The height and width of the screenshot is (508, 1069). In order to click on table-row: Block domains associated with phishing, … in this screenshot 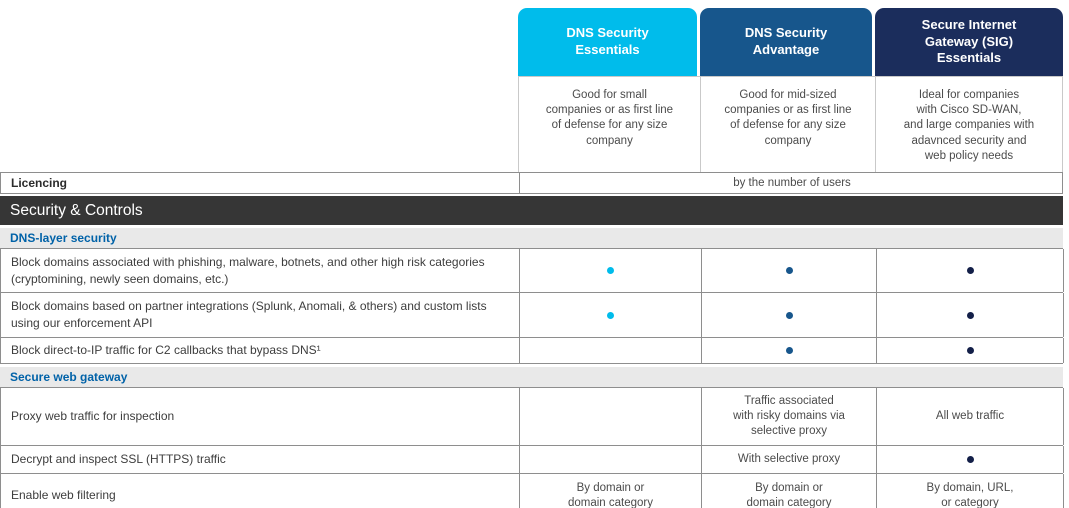, I will do `click(532, 271)`.